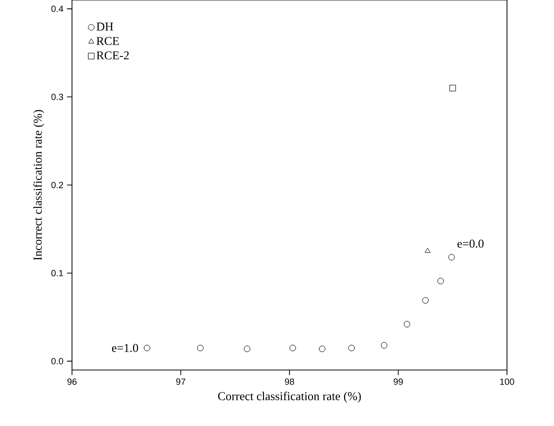  Describe the element at coordinates (72, 381) in the screenshot. I see `x-tick-label: 96` at that location.